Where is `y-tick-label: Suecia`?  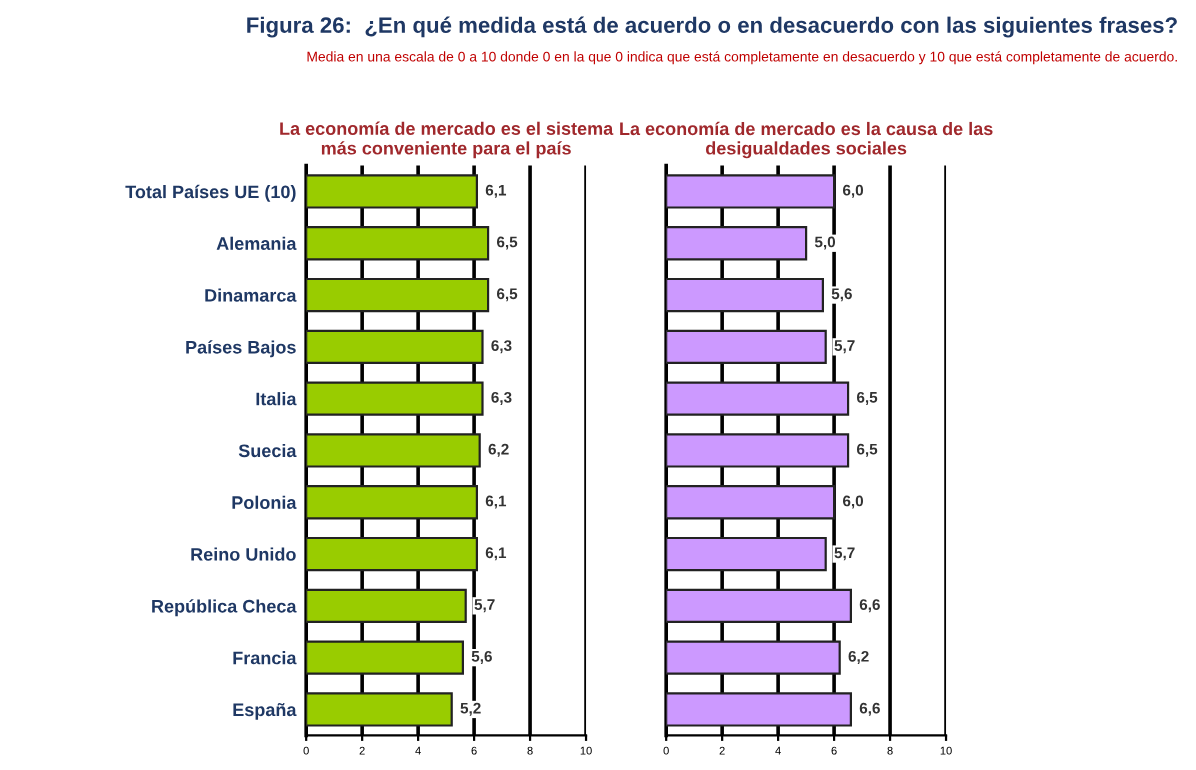
y-tick-label: Suecia is located at coordinates (267, 450).